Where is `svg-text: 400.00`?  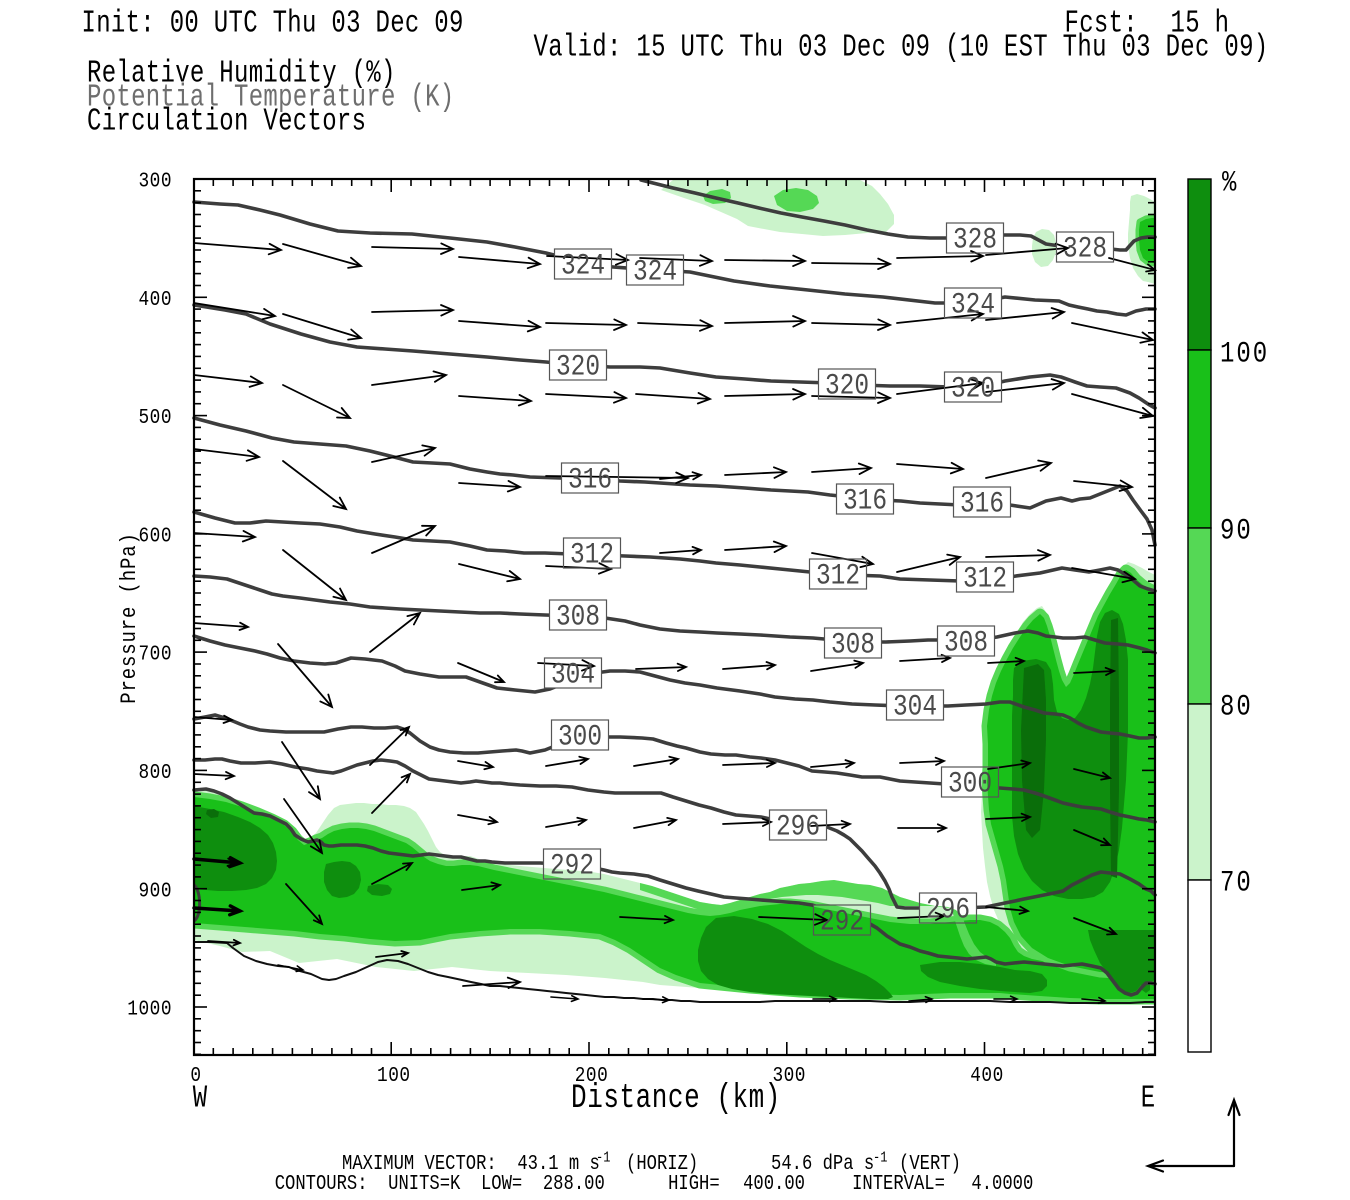 svg-text: 400.00 is located at coordinates (774, 1184).